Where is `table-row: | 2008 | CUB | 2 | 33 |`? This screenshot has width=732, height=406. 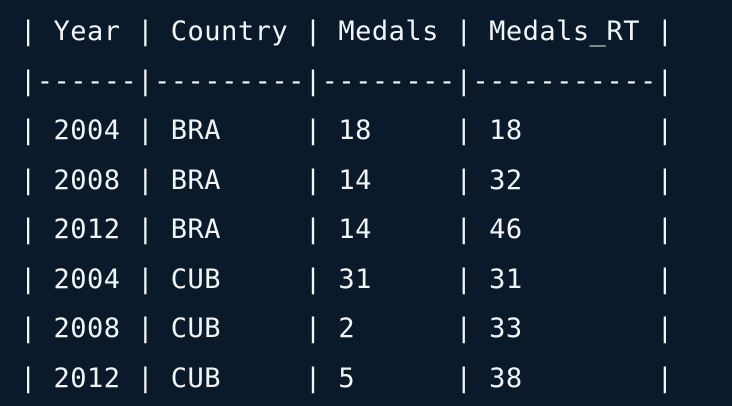
table-row: | 2008 | CUB | 2 | 33 | is located at coordinates (347, 328).